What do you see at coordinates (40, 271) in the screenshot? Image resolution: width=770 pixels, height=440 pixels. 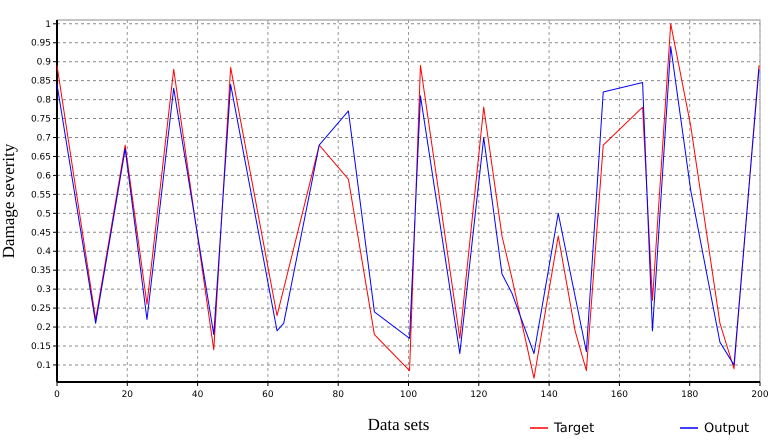 I see `y-tick-label: 0.35` at bounding box center [40, 271].